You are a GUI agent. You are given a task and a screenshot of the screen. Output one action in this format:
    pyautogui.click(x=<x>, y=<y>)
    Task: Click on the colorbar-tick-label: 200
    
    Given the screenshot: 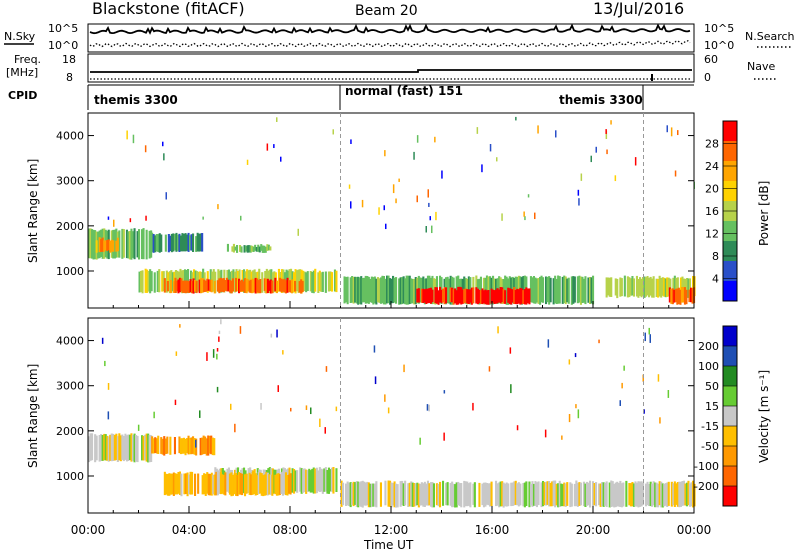 What is the action you would take?
    pyautogui.click(x=708, y=346)
    